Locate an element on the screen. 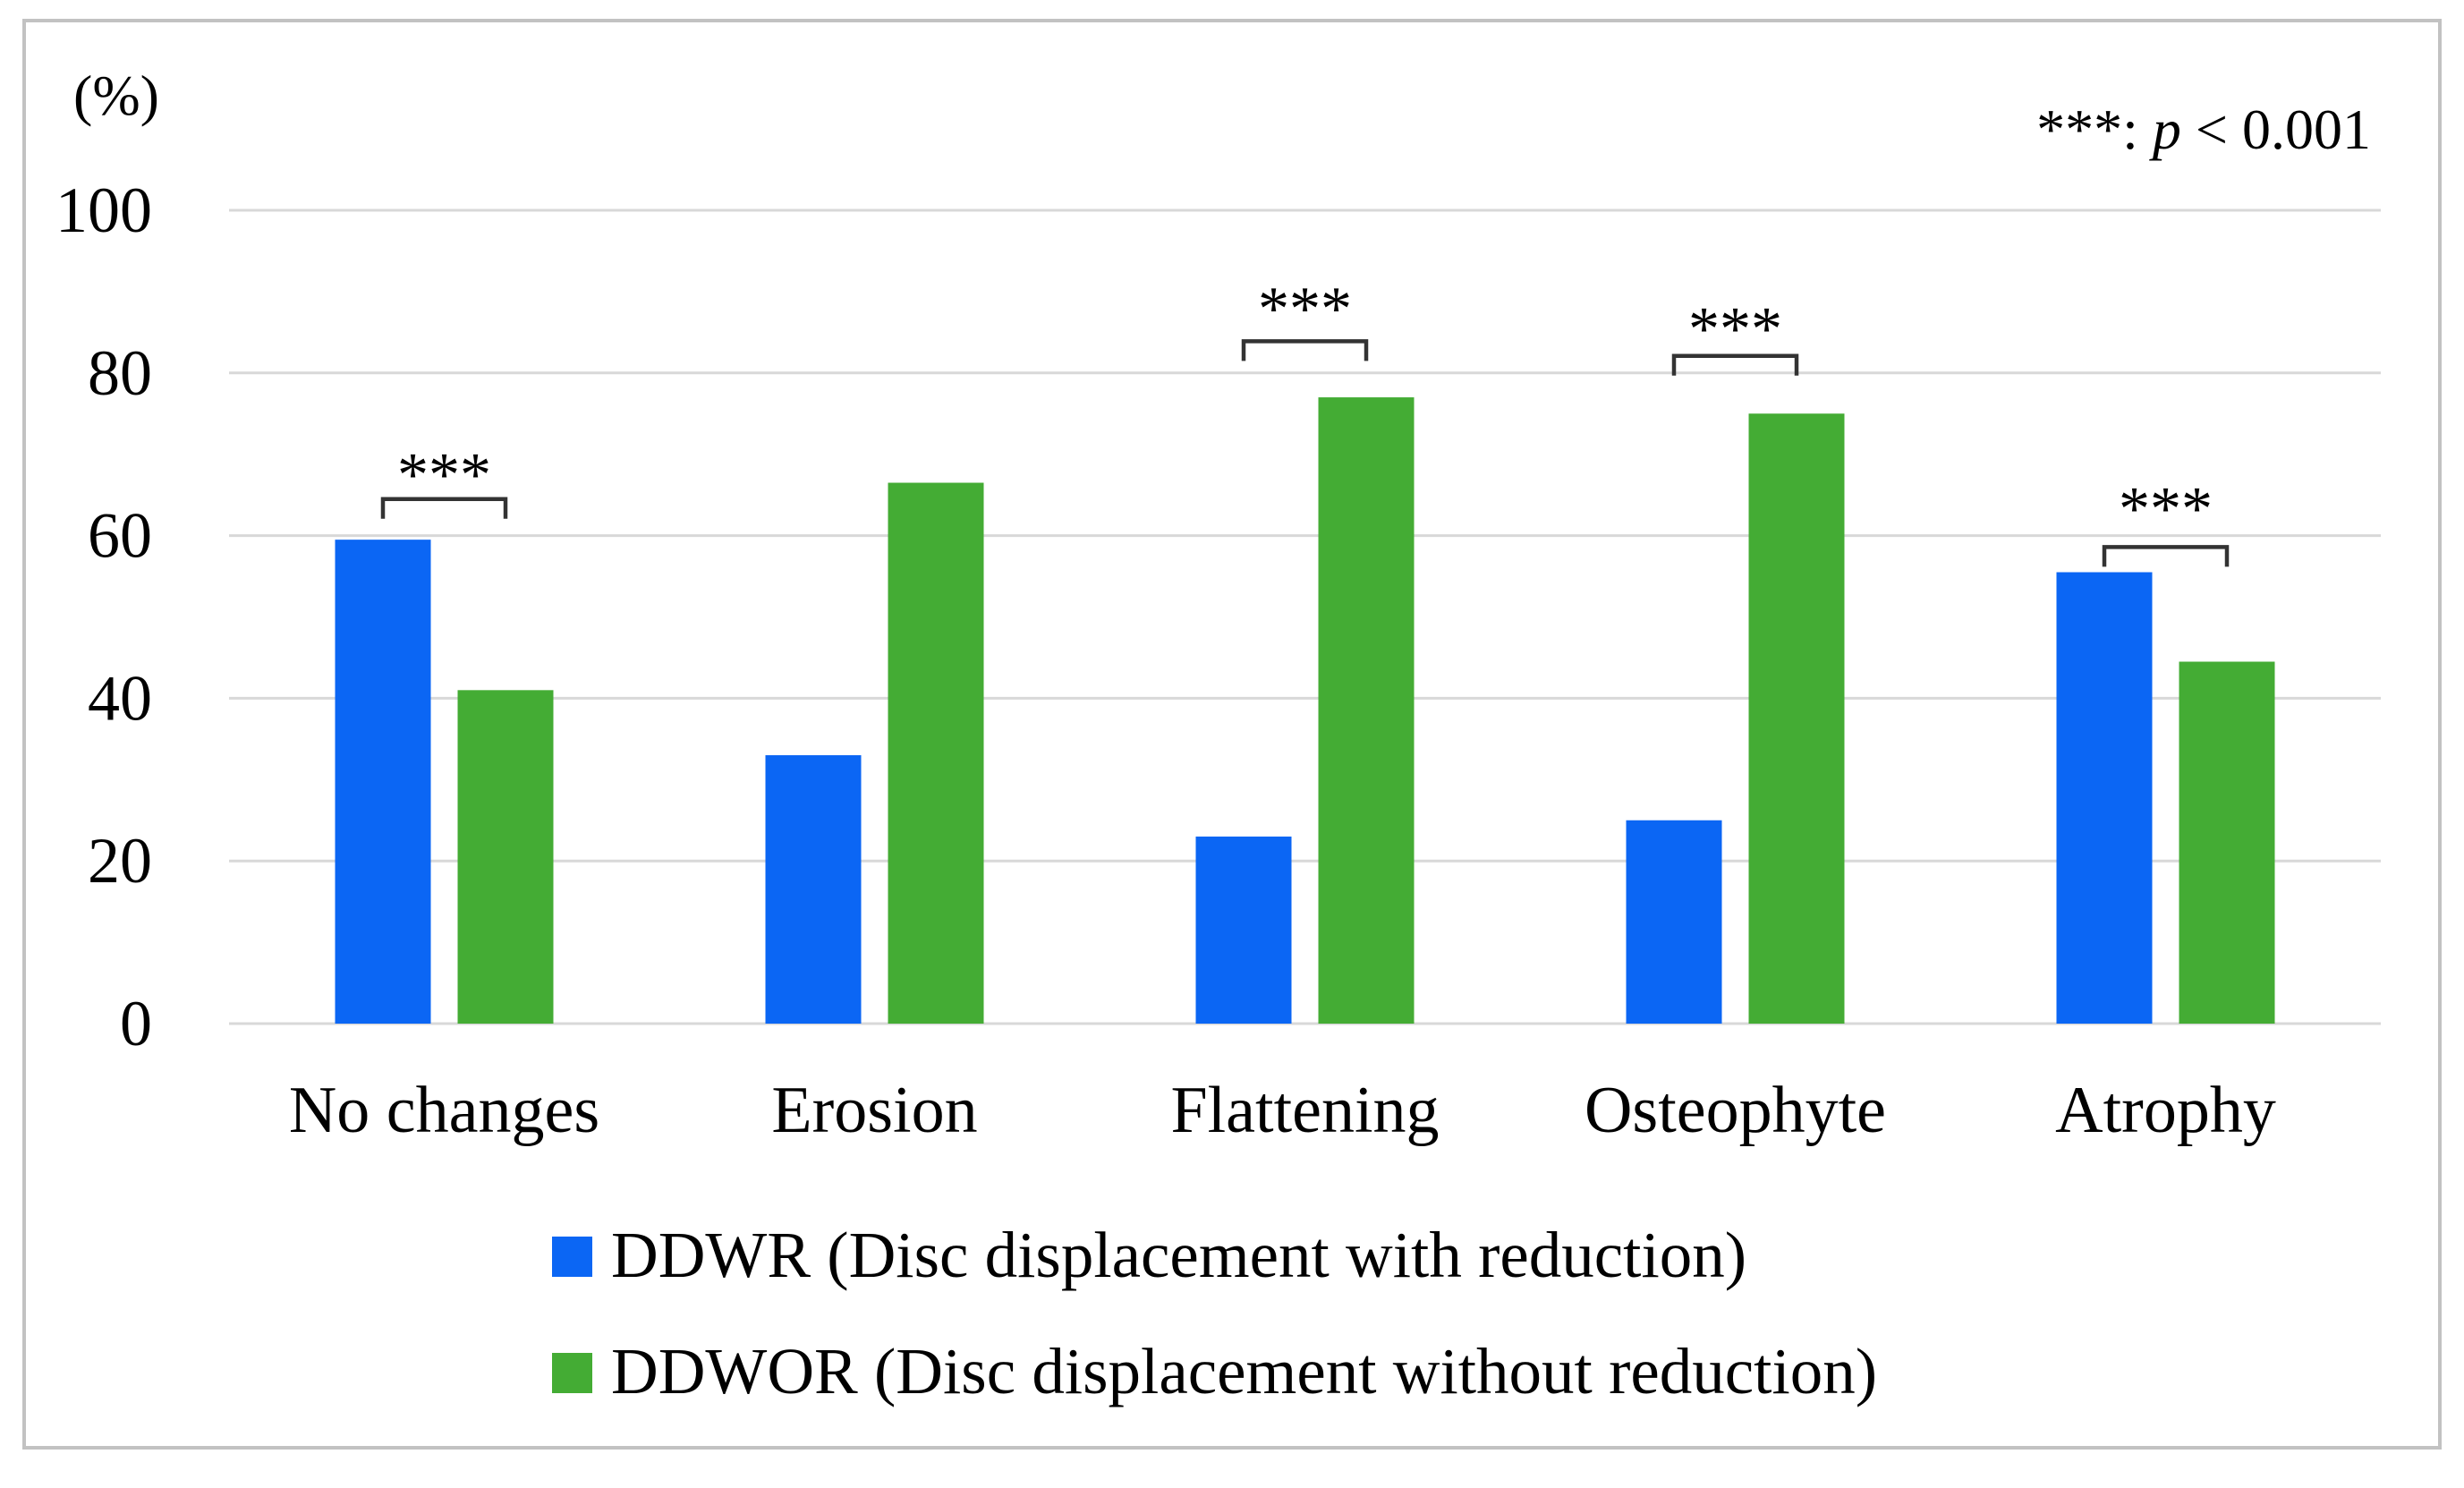 The width and height of the screenshot is (2464, 1488). x-category-label-flattening: Flattening is located at coordinates (1304, 1111).